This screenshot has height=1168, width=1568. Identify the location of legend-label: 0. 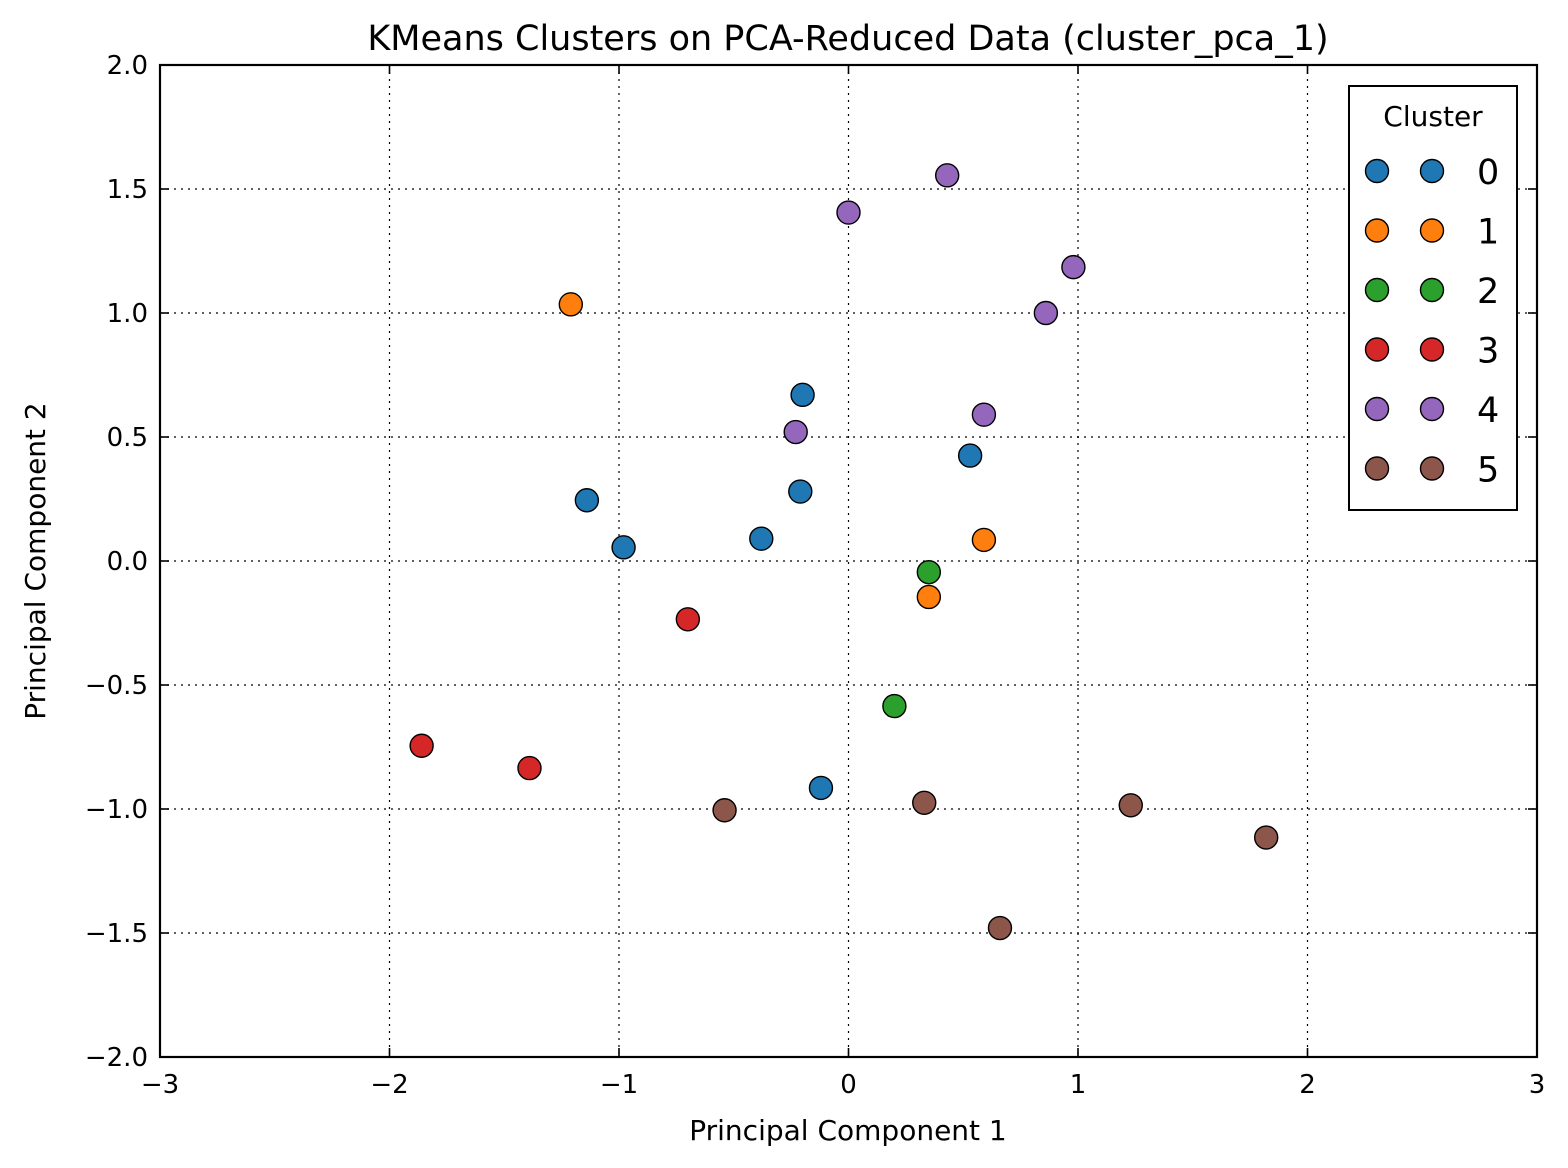
(1488, 173).